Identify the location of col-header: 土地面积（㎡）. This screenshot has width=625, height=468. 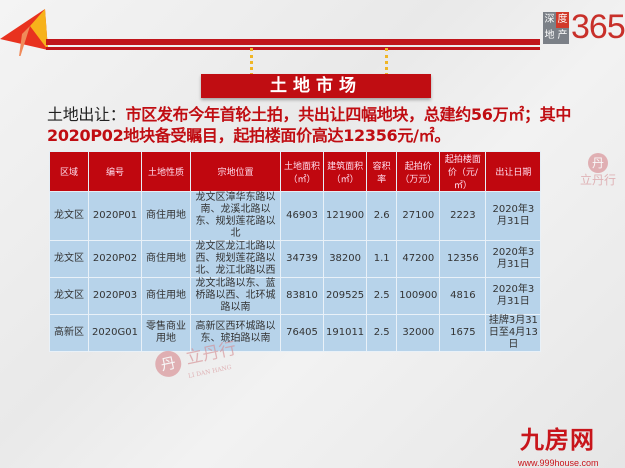
(302, 171).